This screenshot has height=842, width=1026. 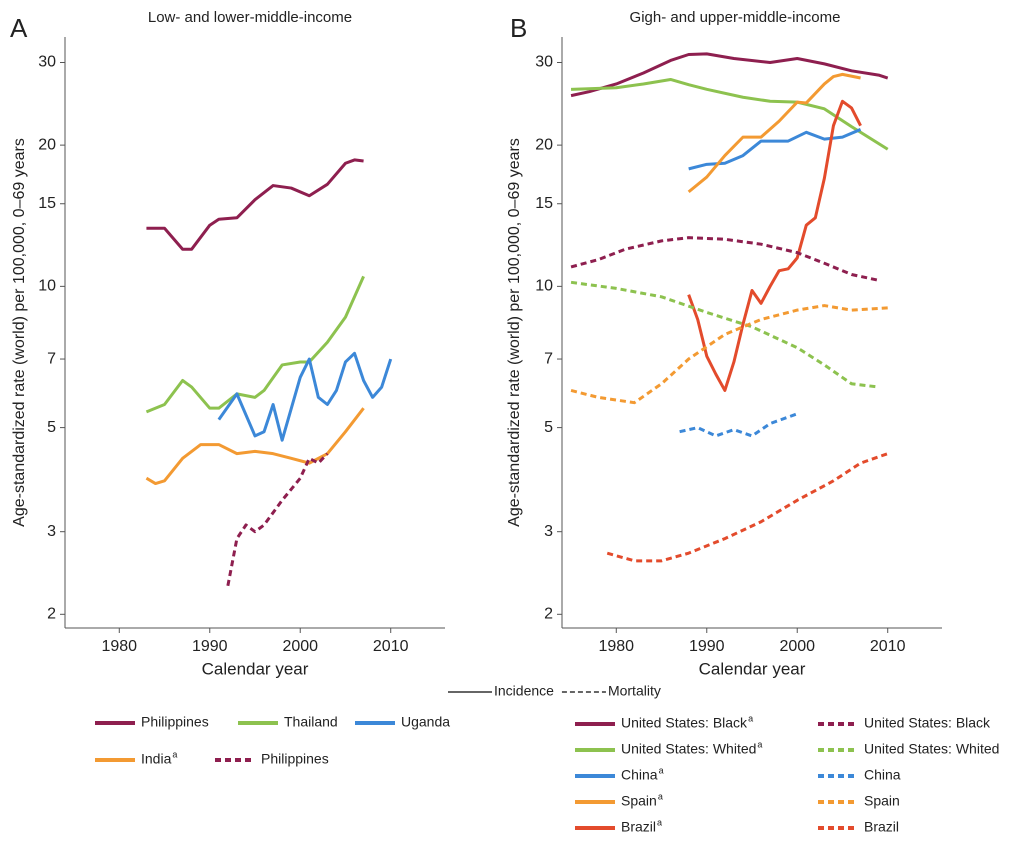 What do you see at coordinates (425, 722) in the screenshot?
I see `legend-label: Uganda` at bounding box center [425, 722].